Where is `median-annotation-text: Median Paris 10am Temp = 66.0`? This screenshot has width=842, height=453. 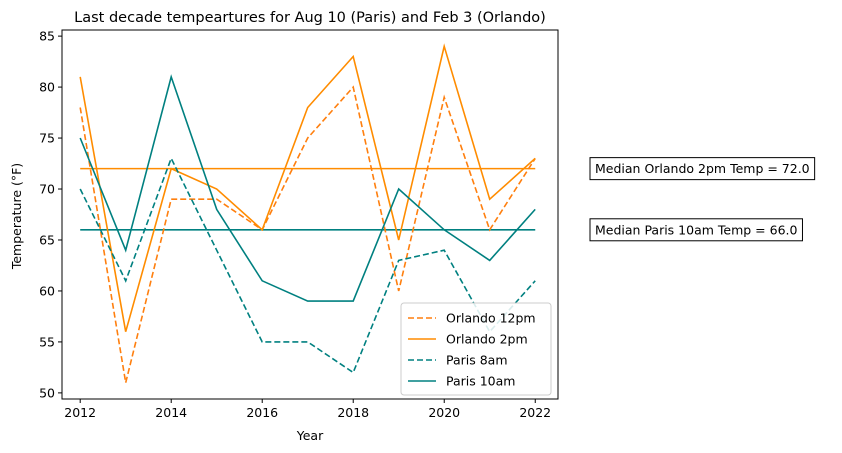
median-annotation-text: Median Paris 10am Temp = 66.0 is located at coordinates (696, 229).